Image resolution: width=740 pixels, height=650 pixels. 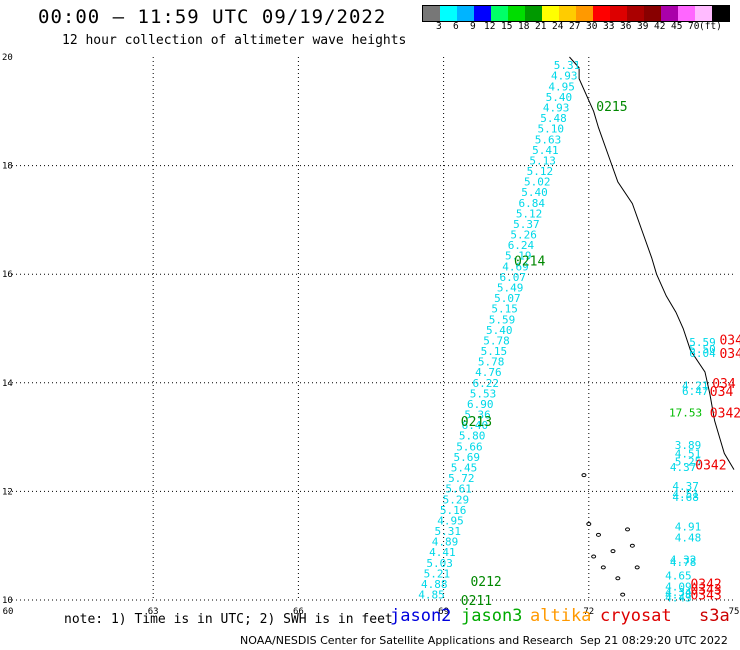 I want to click on track-wave-value: 5.26, so click(x=523, y=235).